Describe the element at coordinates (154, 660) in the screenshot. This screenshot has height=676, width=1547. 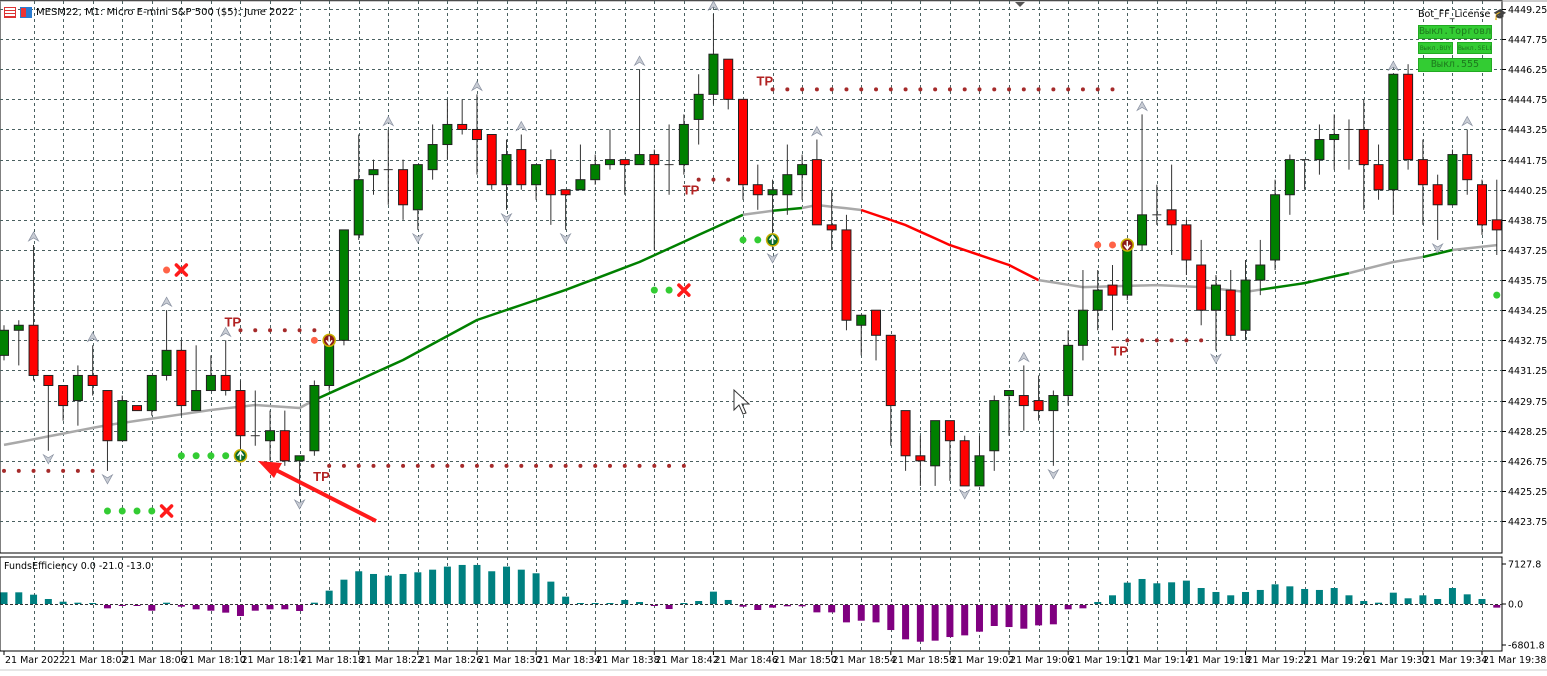
I see `time-label: 21 Mar 18:06` at that location.